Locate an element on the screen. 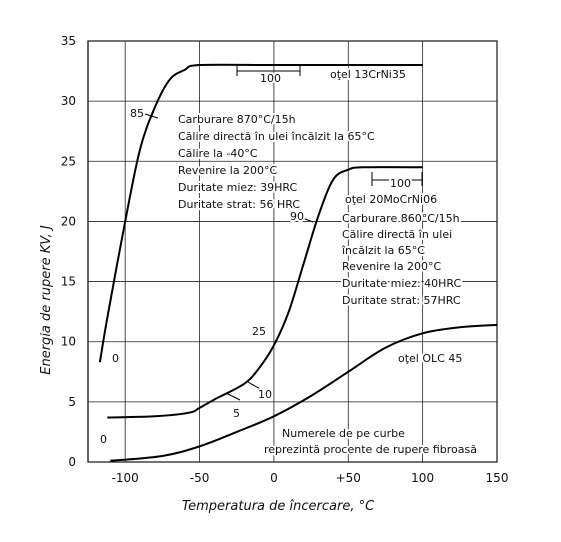 This screenshot has height=542, width=561. y-tick-label: 10 is located at coordinates (68, 342).